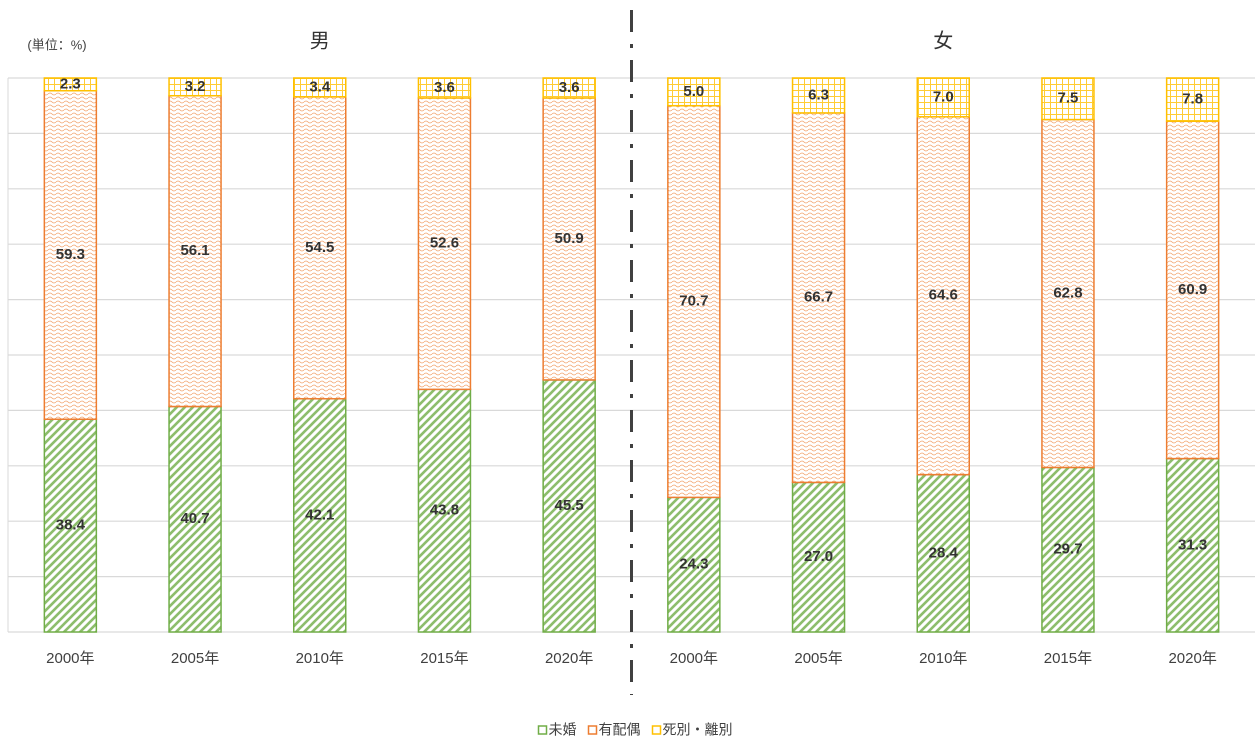 The height and width of the screenshot is (742, 1255). I want to click on value-label: 3.4, so click(320, 86).